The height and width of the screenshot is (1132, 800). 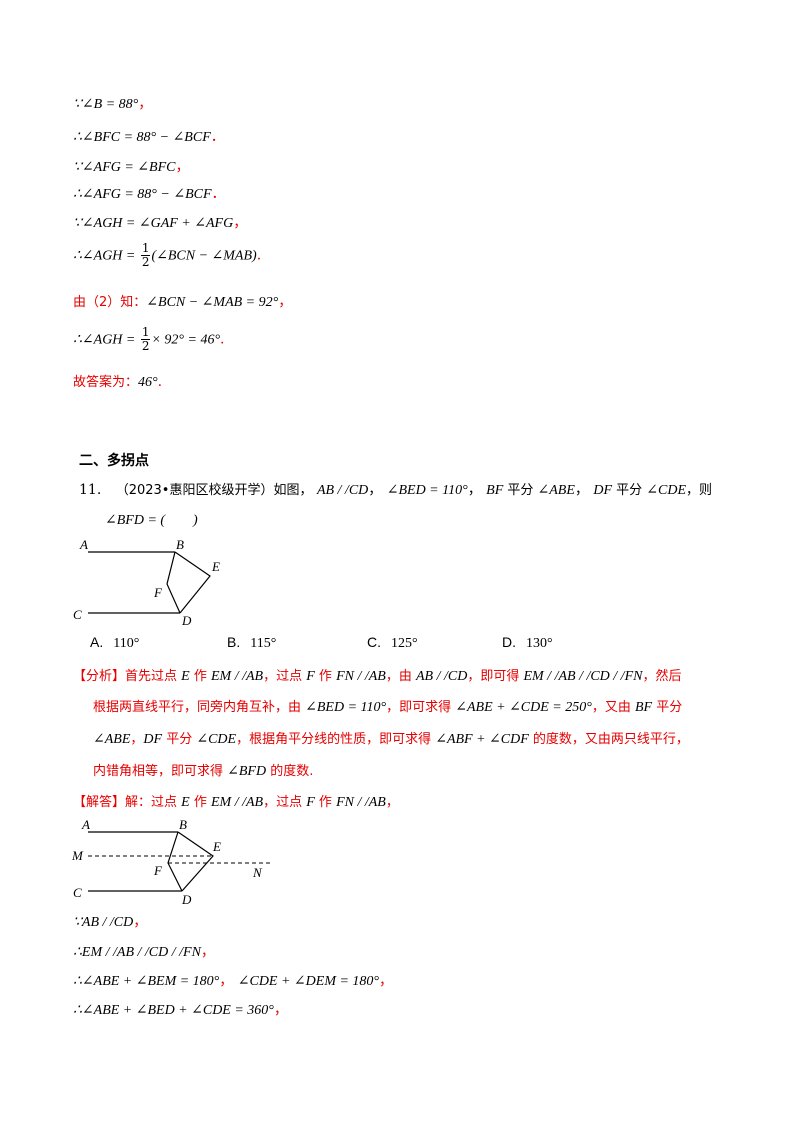 I want to click on text: ，则, so click(x=699, y=490).